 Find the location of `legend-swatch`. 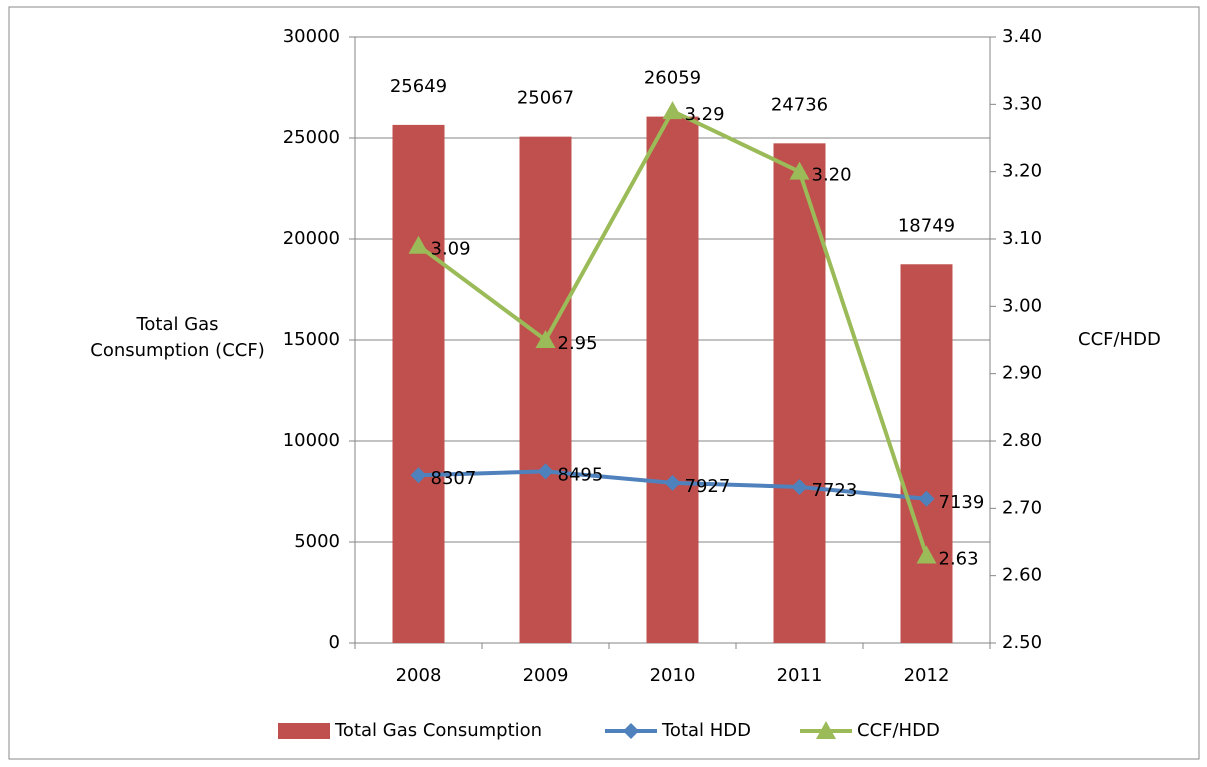

legend-swatch is located at coordinates (304, 731).